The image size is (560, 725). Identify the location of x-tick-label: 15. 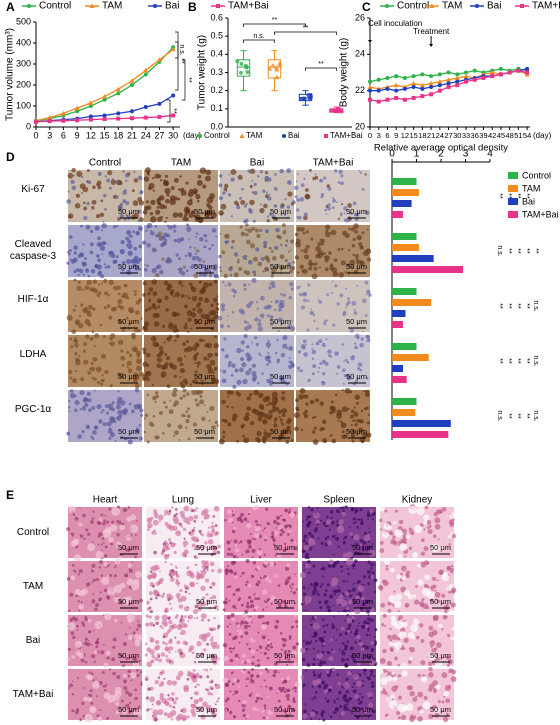
(413, 135).